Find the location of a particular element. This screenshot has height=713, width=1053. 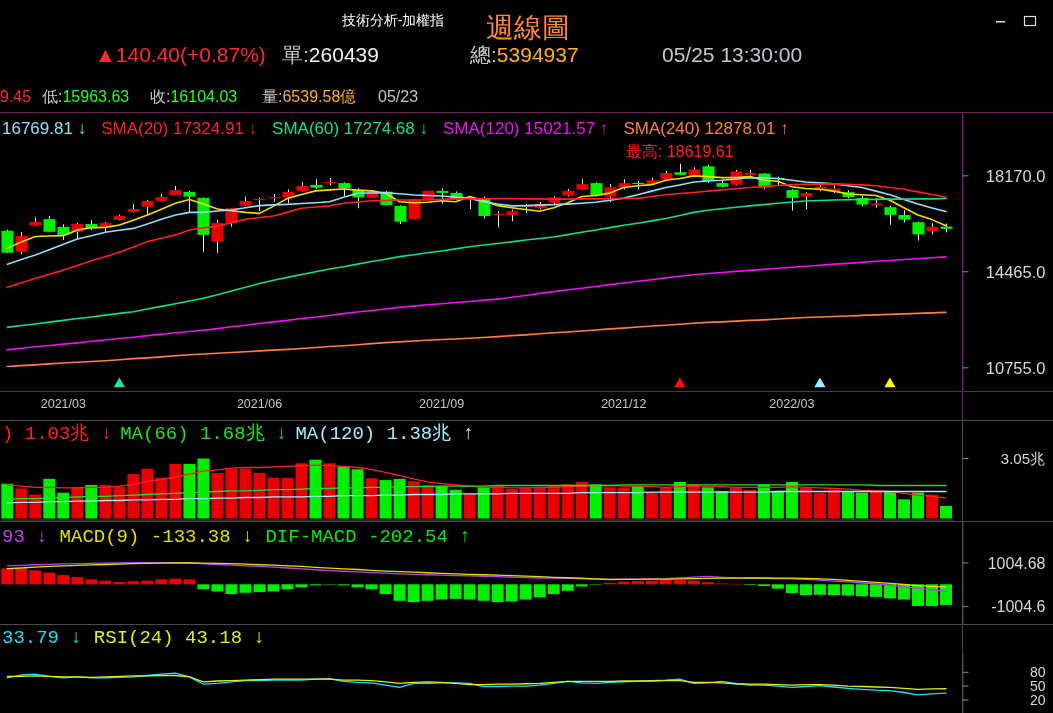

text: 16769.81 ↓ is located at coordinates (44, 128).